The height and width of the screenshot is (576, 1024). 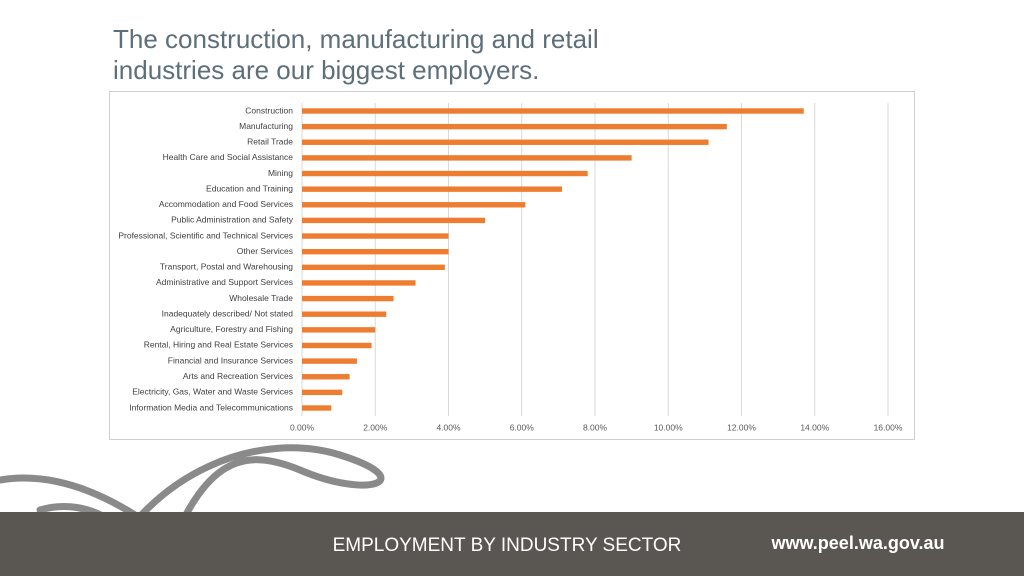 I want to click on x-tick-label: 12.00%, so click(x=741, y=427).